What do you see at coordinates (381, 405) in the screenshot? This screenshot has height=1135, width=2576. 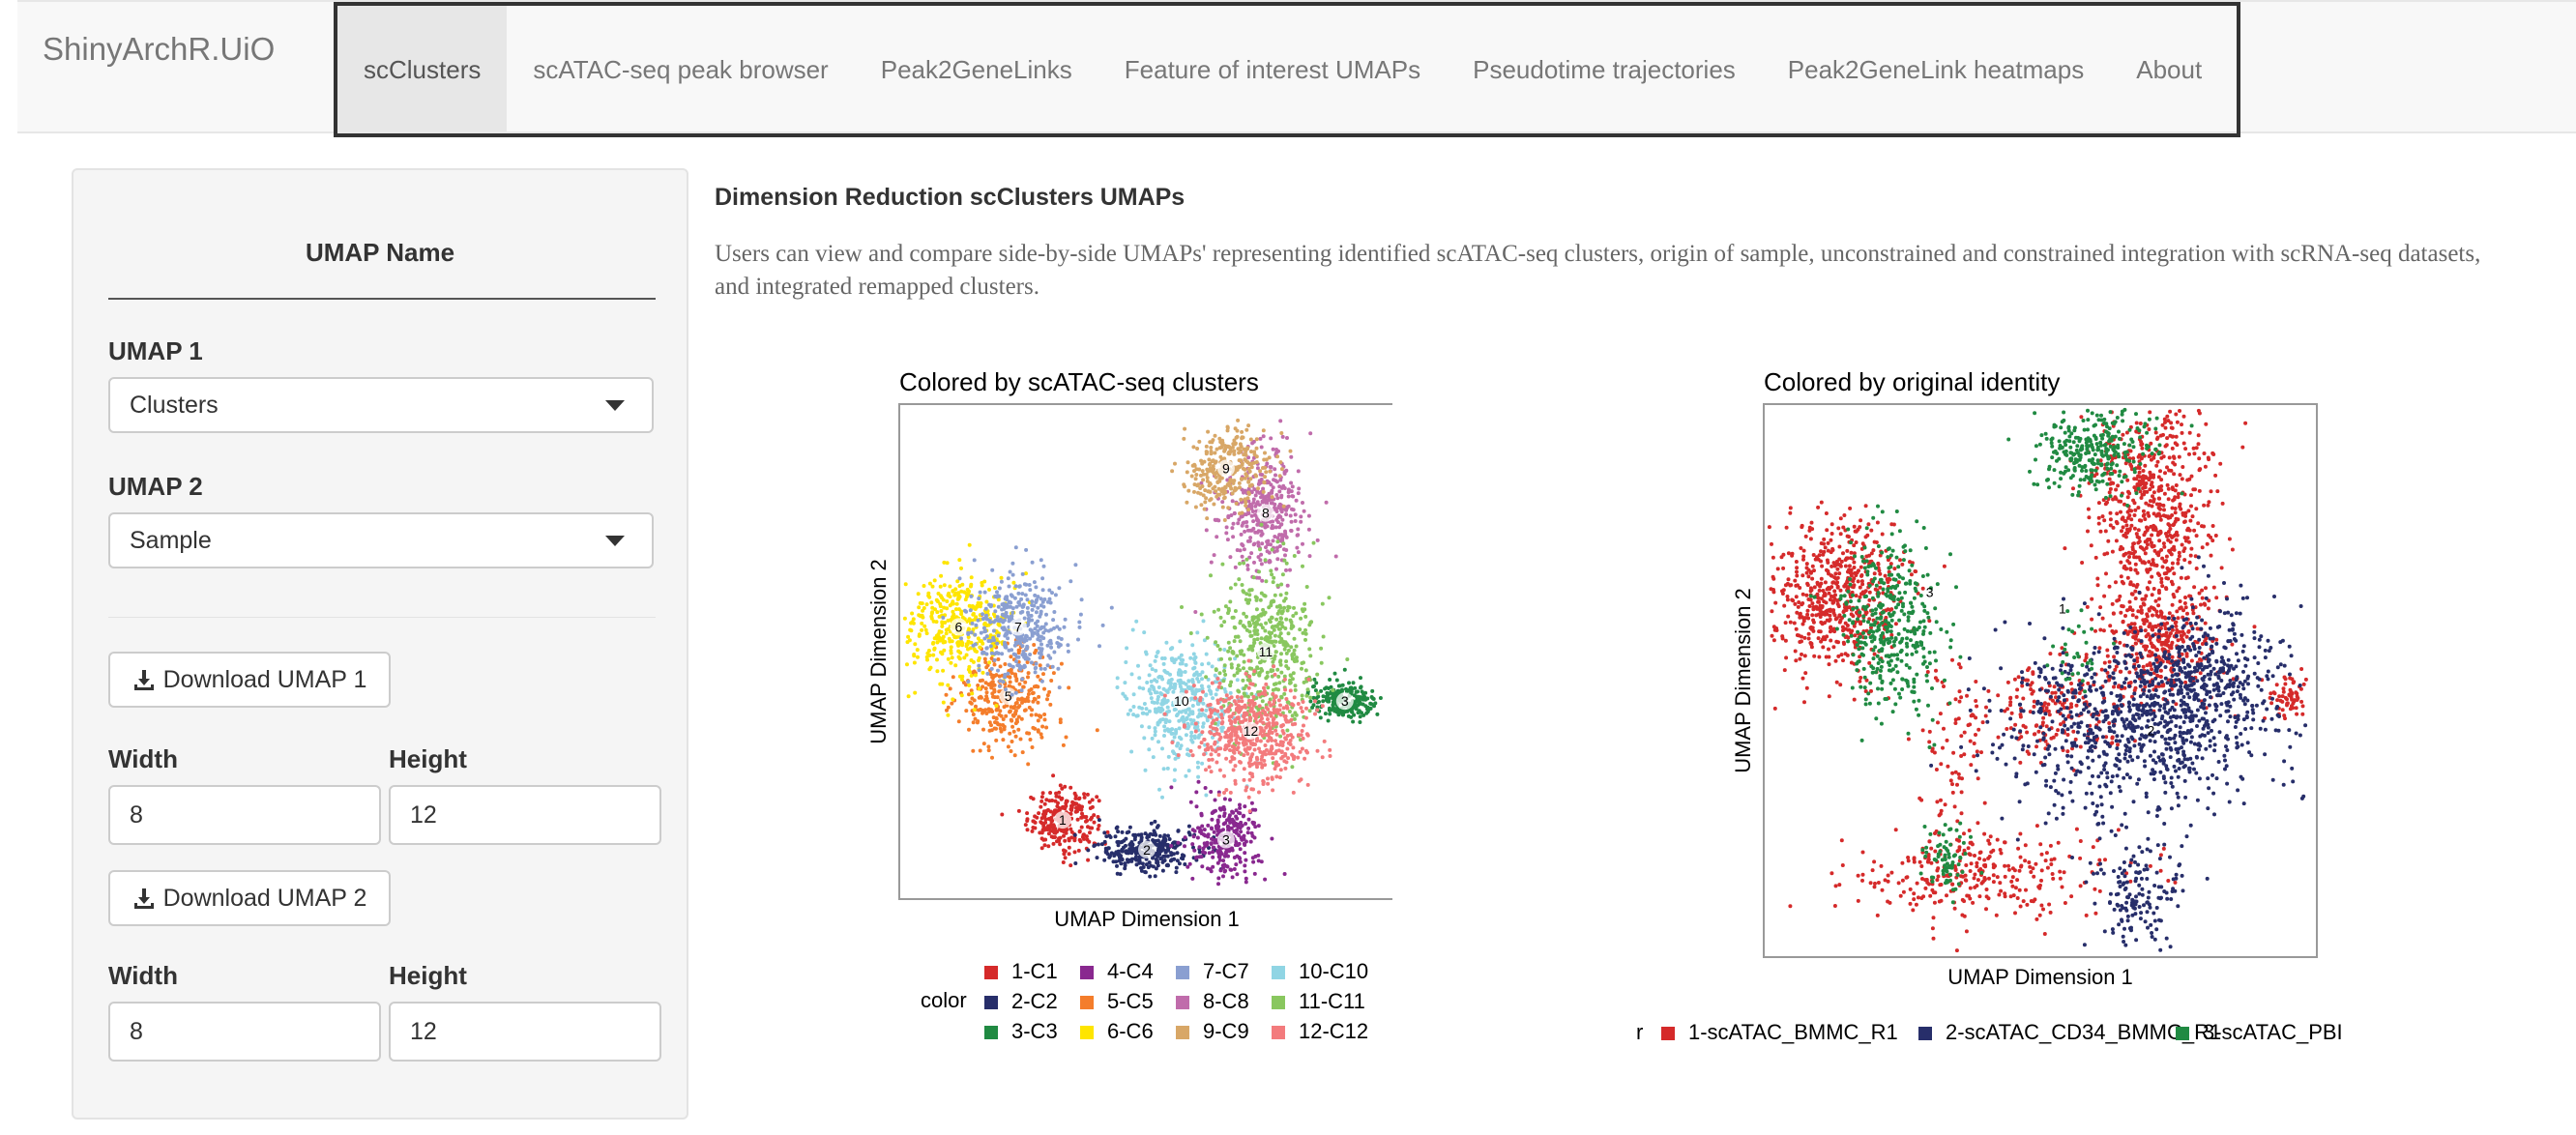 I see `umap1-select: Clusters` at bounding box center [381, 405].